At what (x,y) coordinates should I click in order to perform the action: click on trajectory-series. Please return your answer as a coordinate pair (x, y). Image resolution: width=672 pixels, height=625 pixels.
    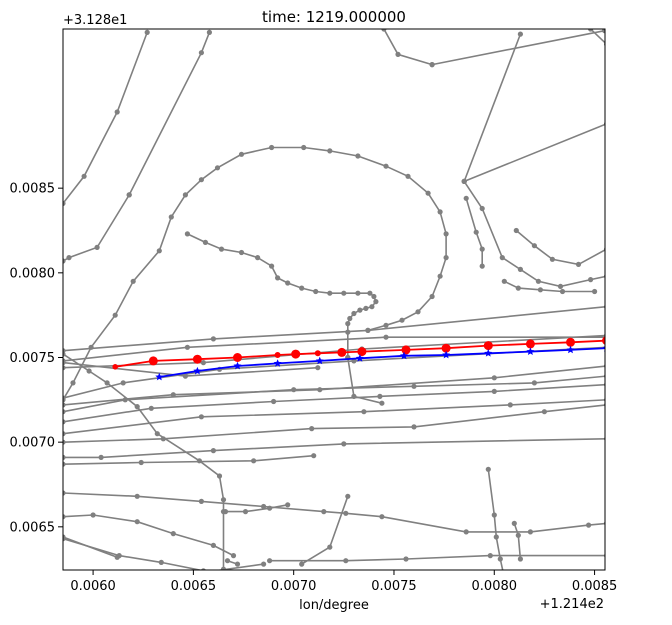
    Looking at the image, I should click on (358, 358).